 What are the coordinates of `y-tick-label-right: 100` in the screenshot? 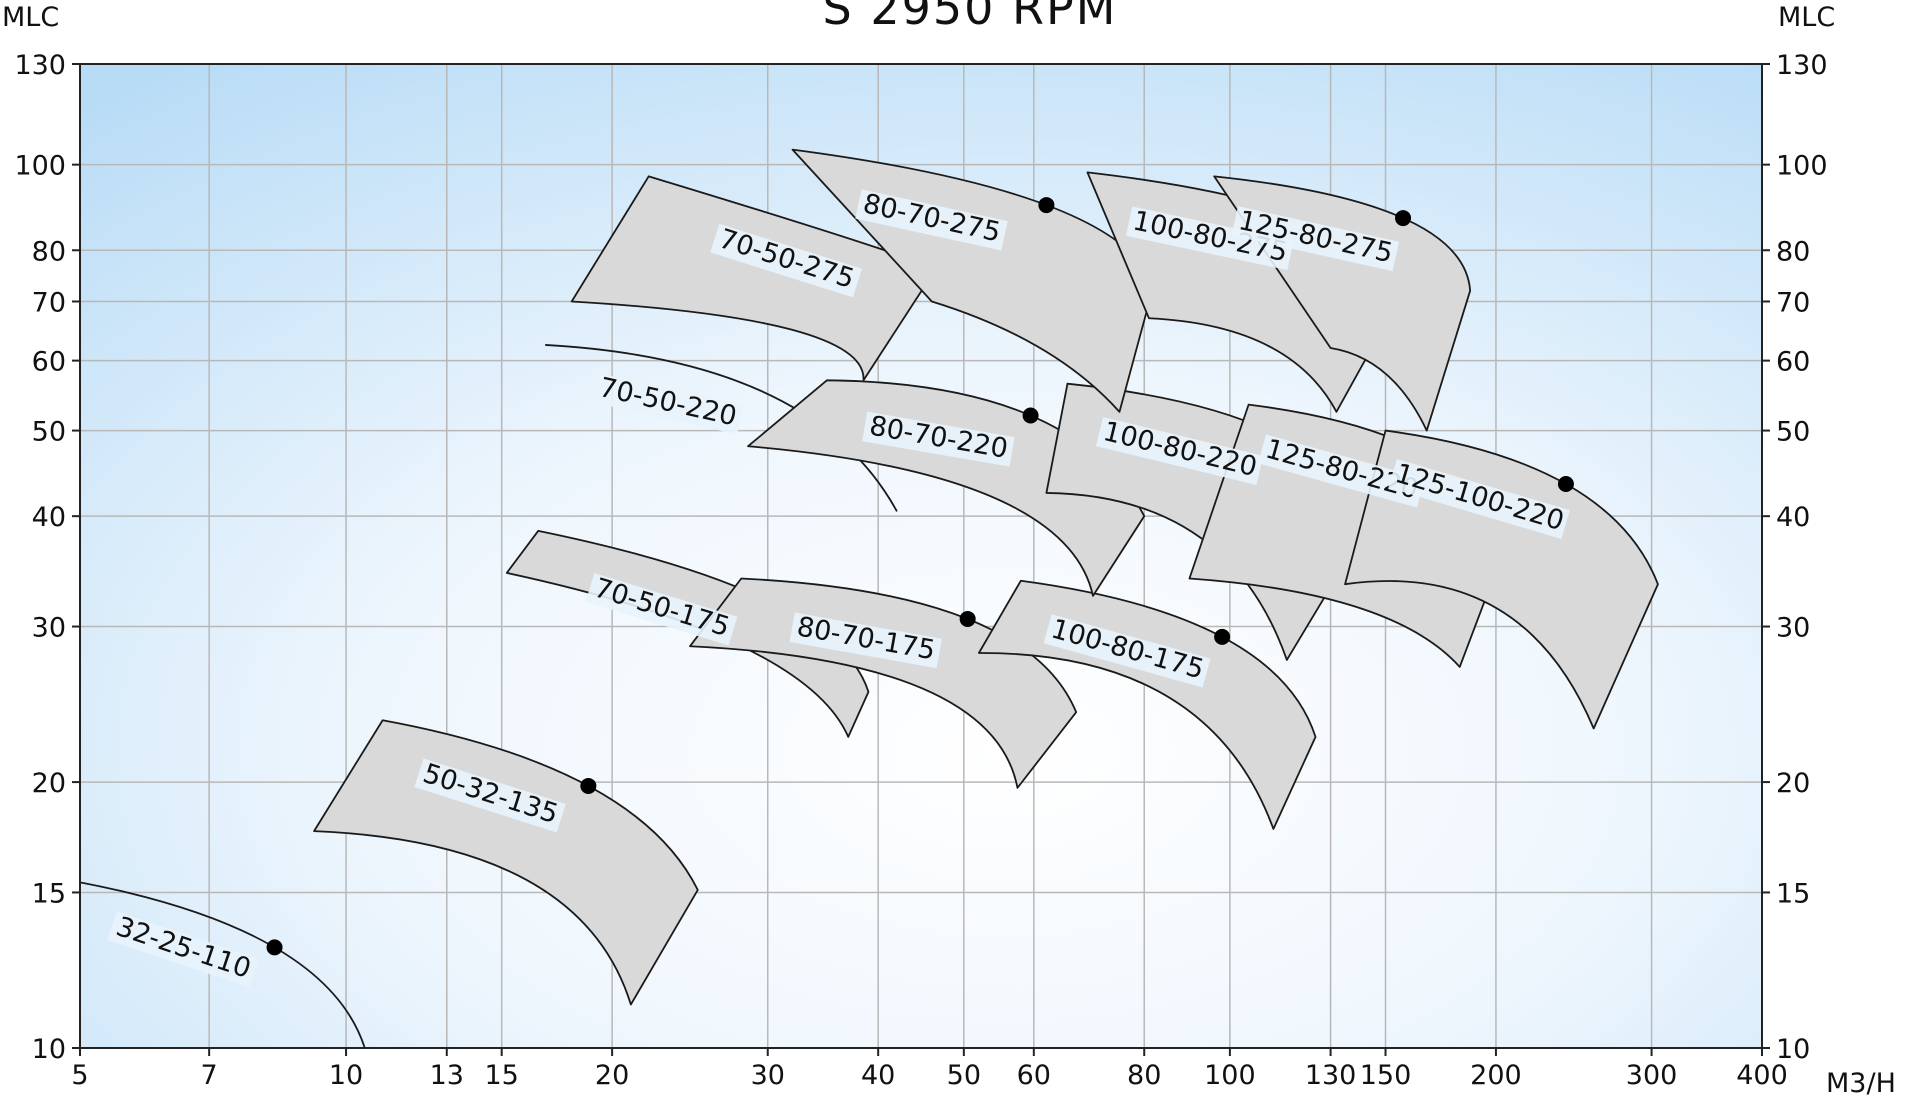 It's located at (1802, 166).